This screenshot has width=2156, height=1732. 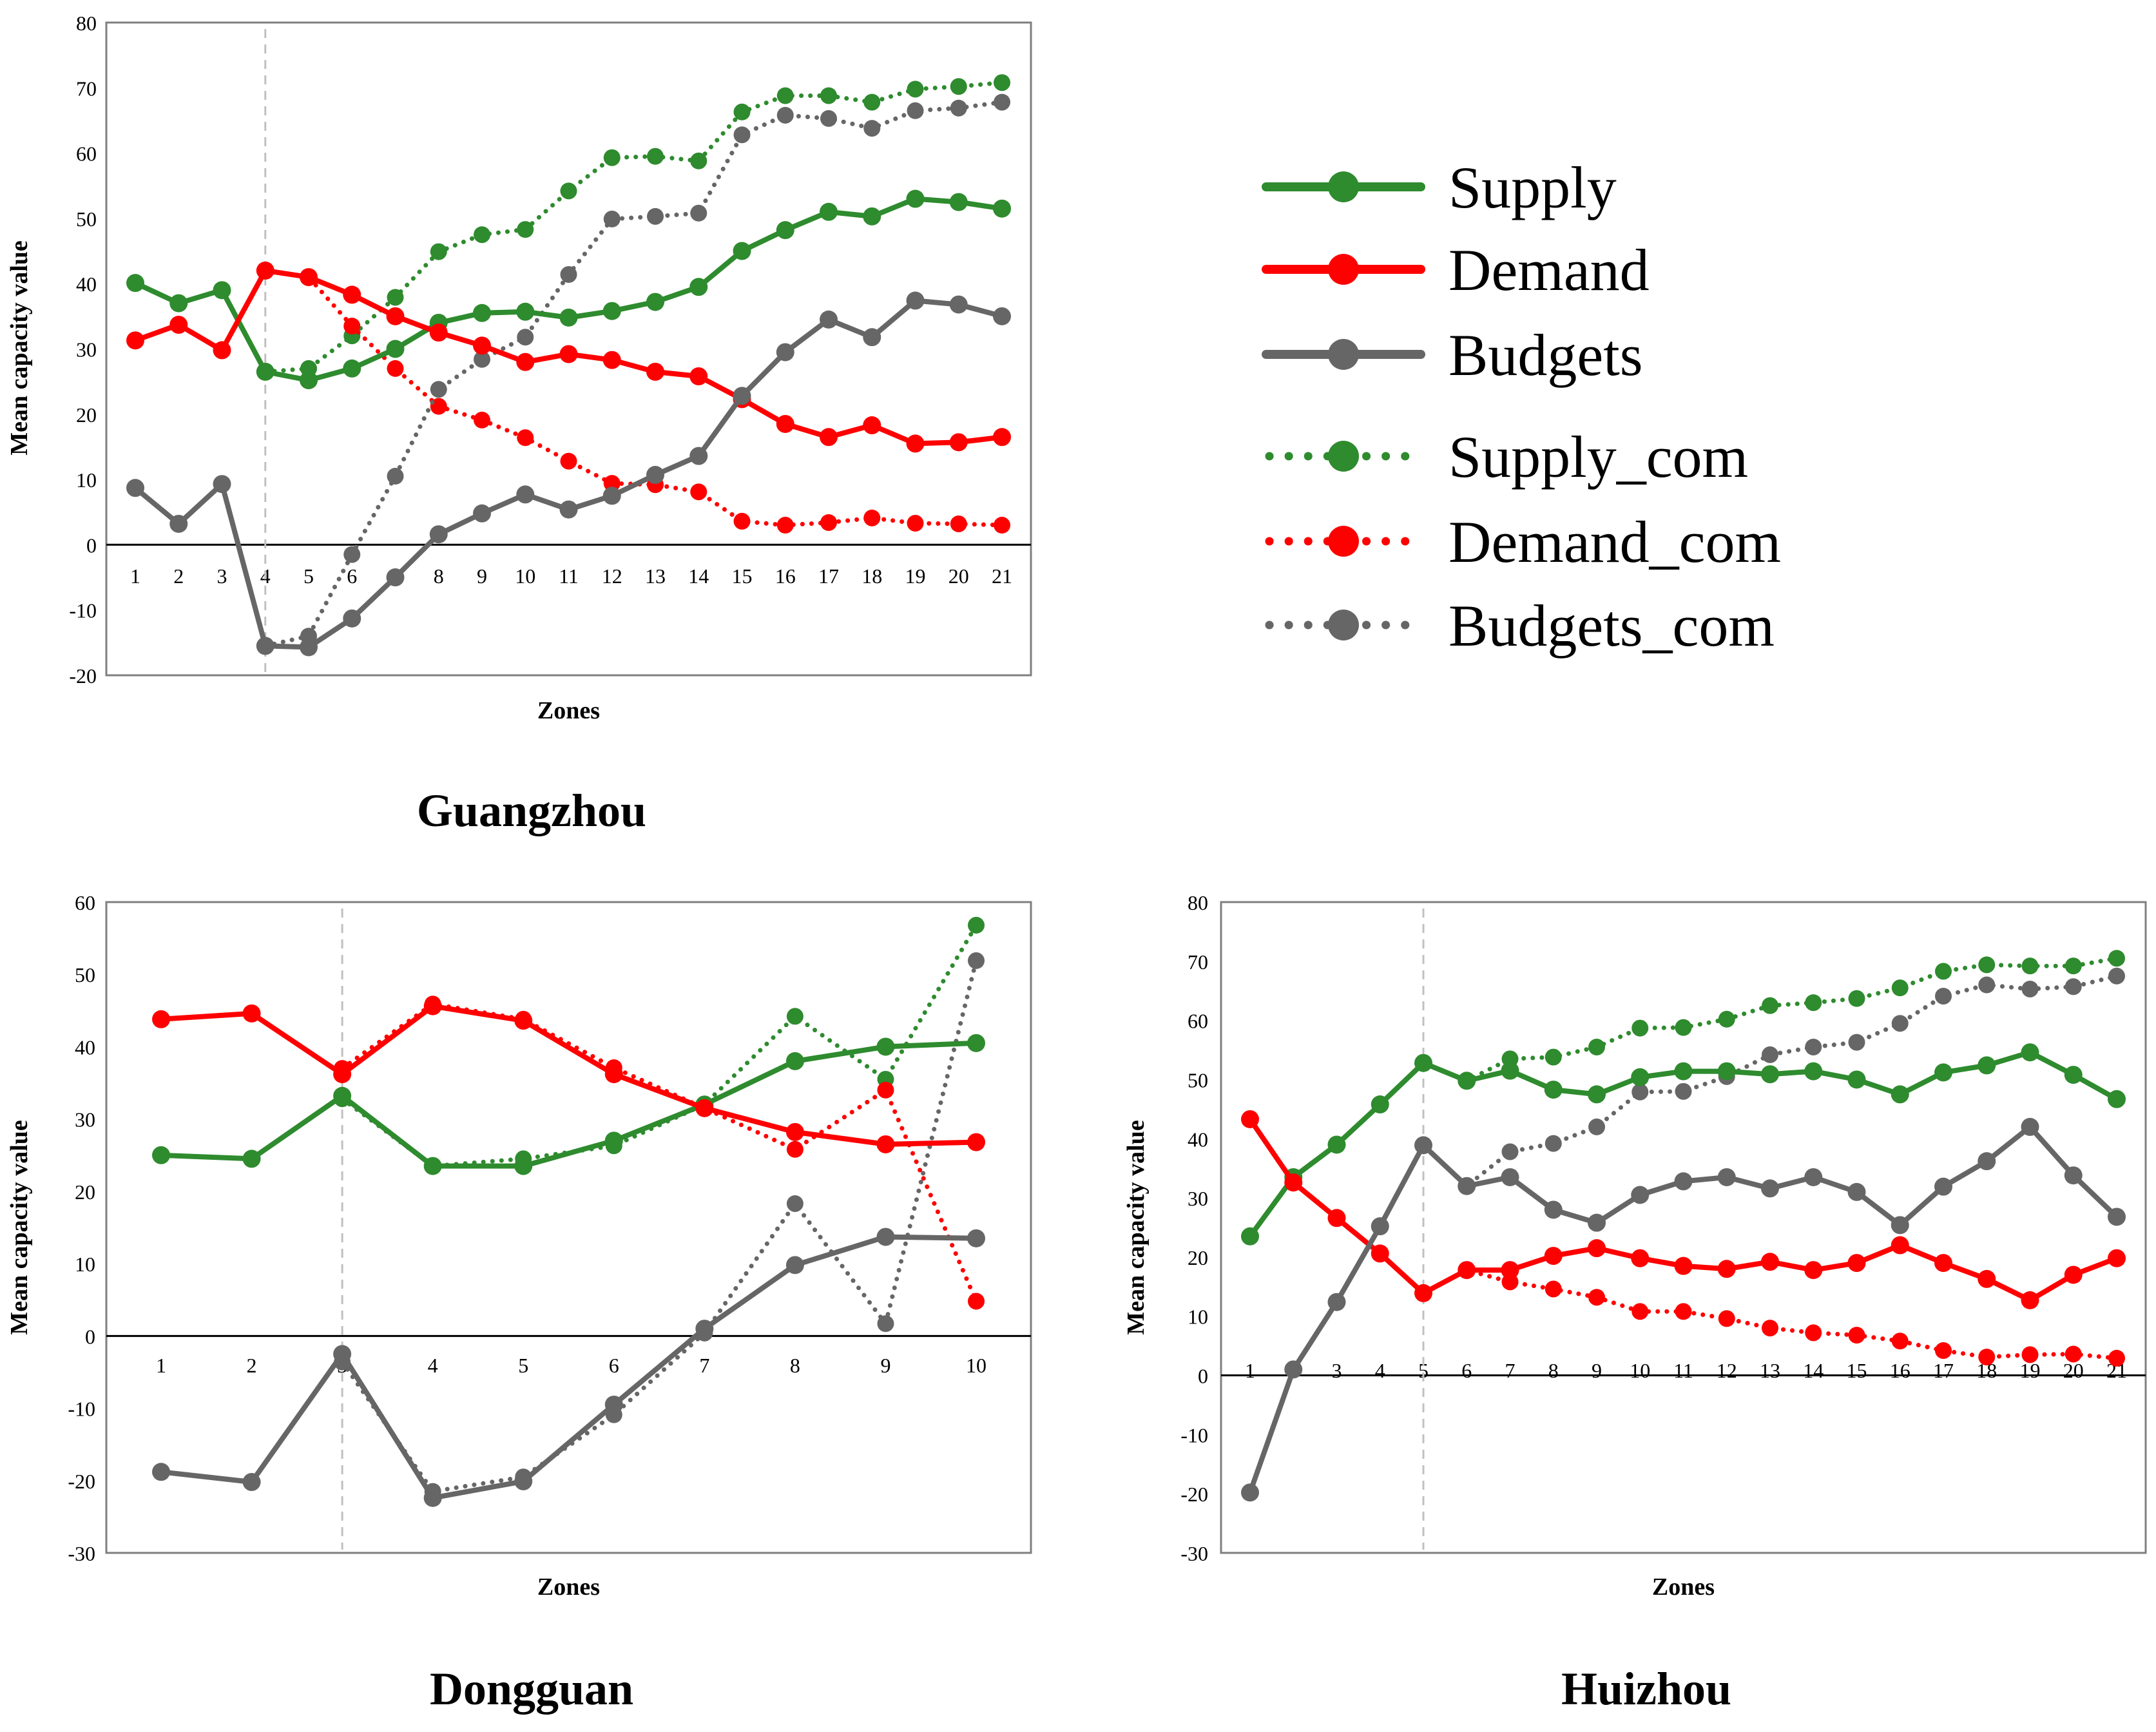 I want to click on x-tick-label: 13, so click(x=1770, y=1370).